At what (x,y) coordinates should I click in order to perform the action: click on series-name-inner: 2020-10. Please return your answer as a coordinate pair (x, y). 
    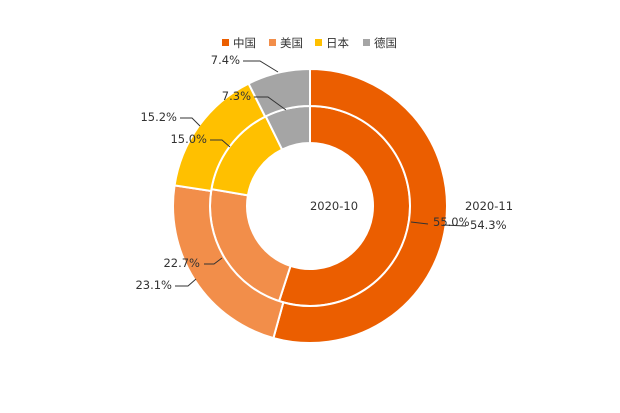
    Looking at the image, I should click on (334, 206).